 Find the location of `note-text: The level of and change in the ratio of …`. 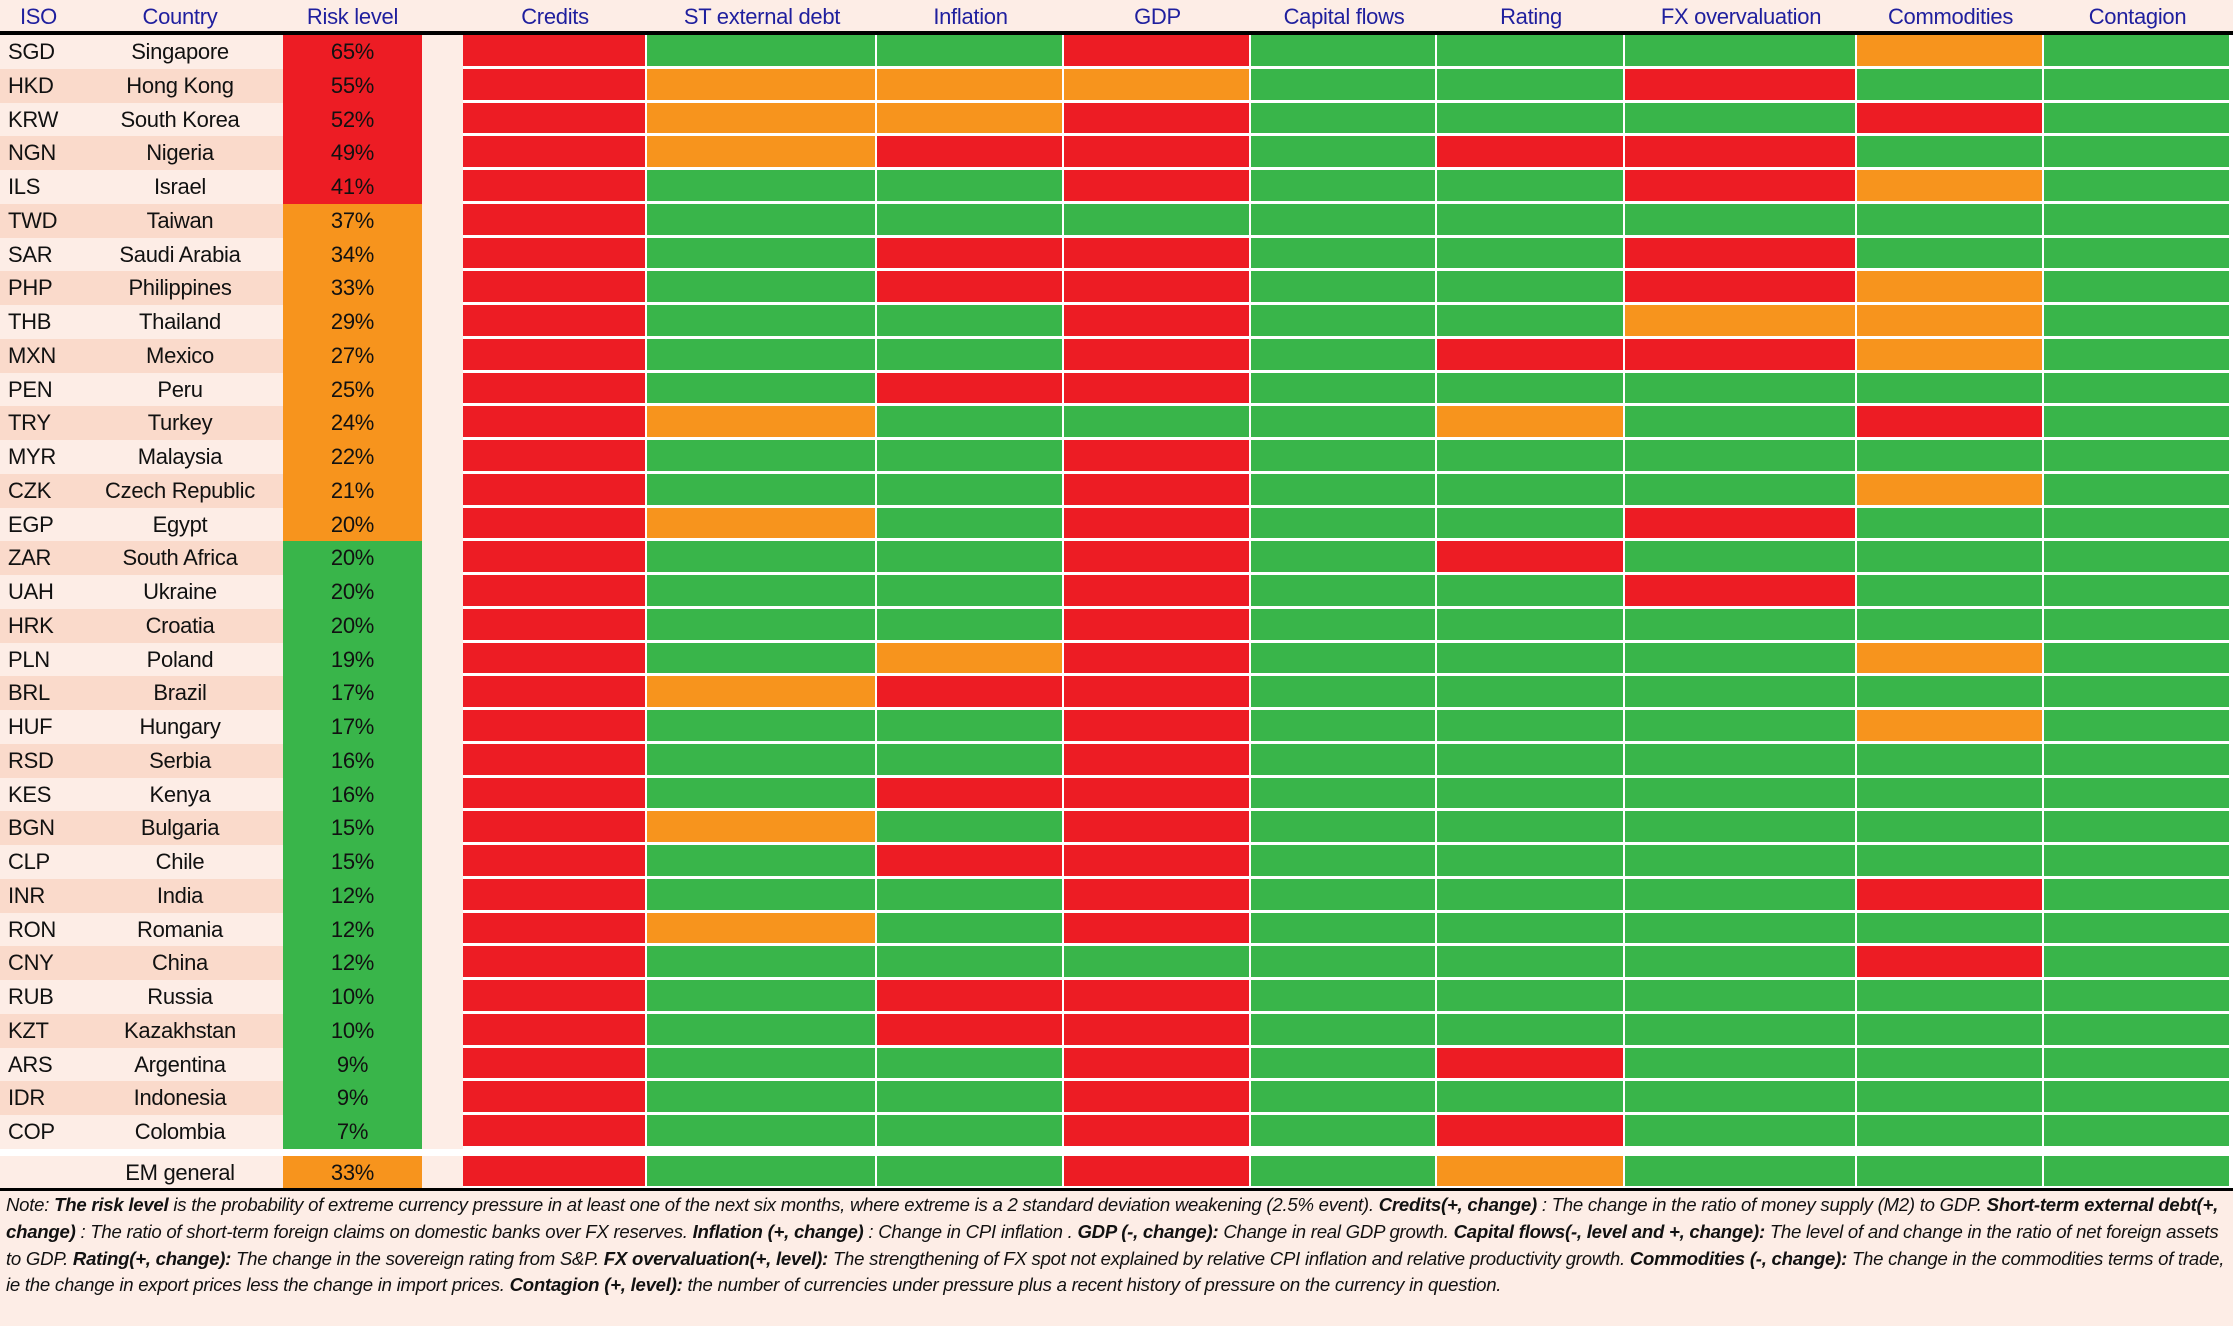

note-text: The level of and change in the ratio of … is located at coordinates (1112, 1244).